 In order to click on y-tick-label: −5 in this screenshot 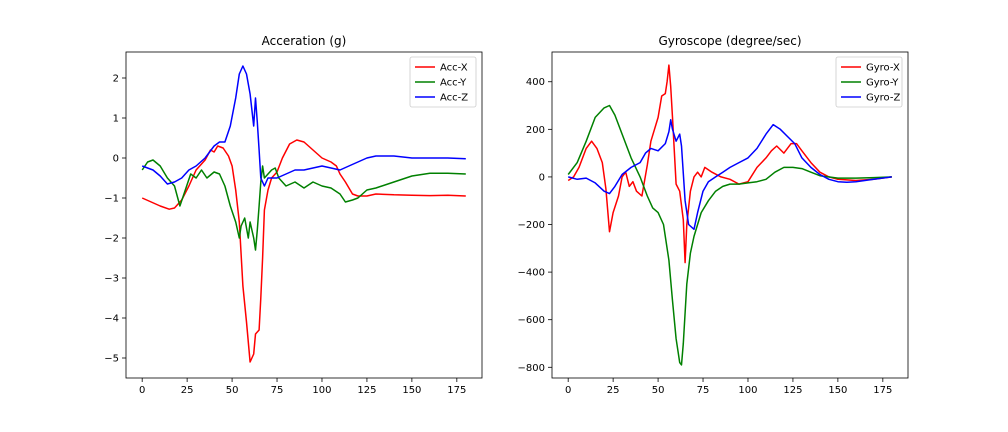, I will do `click(111, 359)`.